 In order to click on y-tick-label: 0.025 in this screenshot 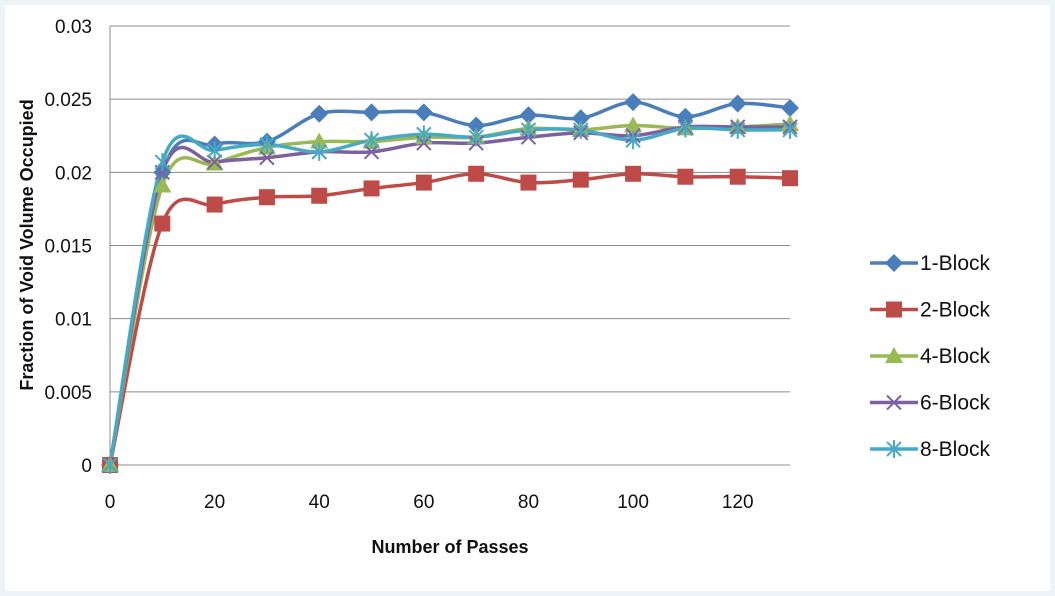, I will do `click(68, 100)`.